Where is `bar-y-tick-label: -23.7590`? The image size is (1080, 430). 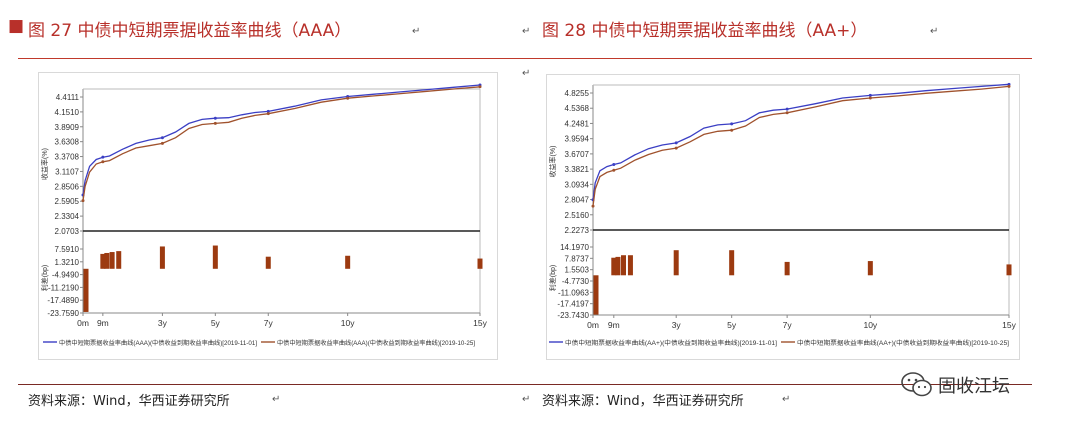
bar-y-tick-label: -23.7590 is located at coordinates (63, 313).